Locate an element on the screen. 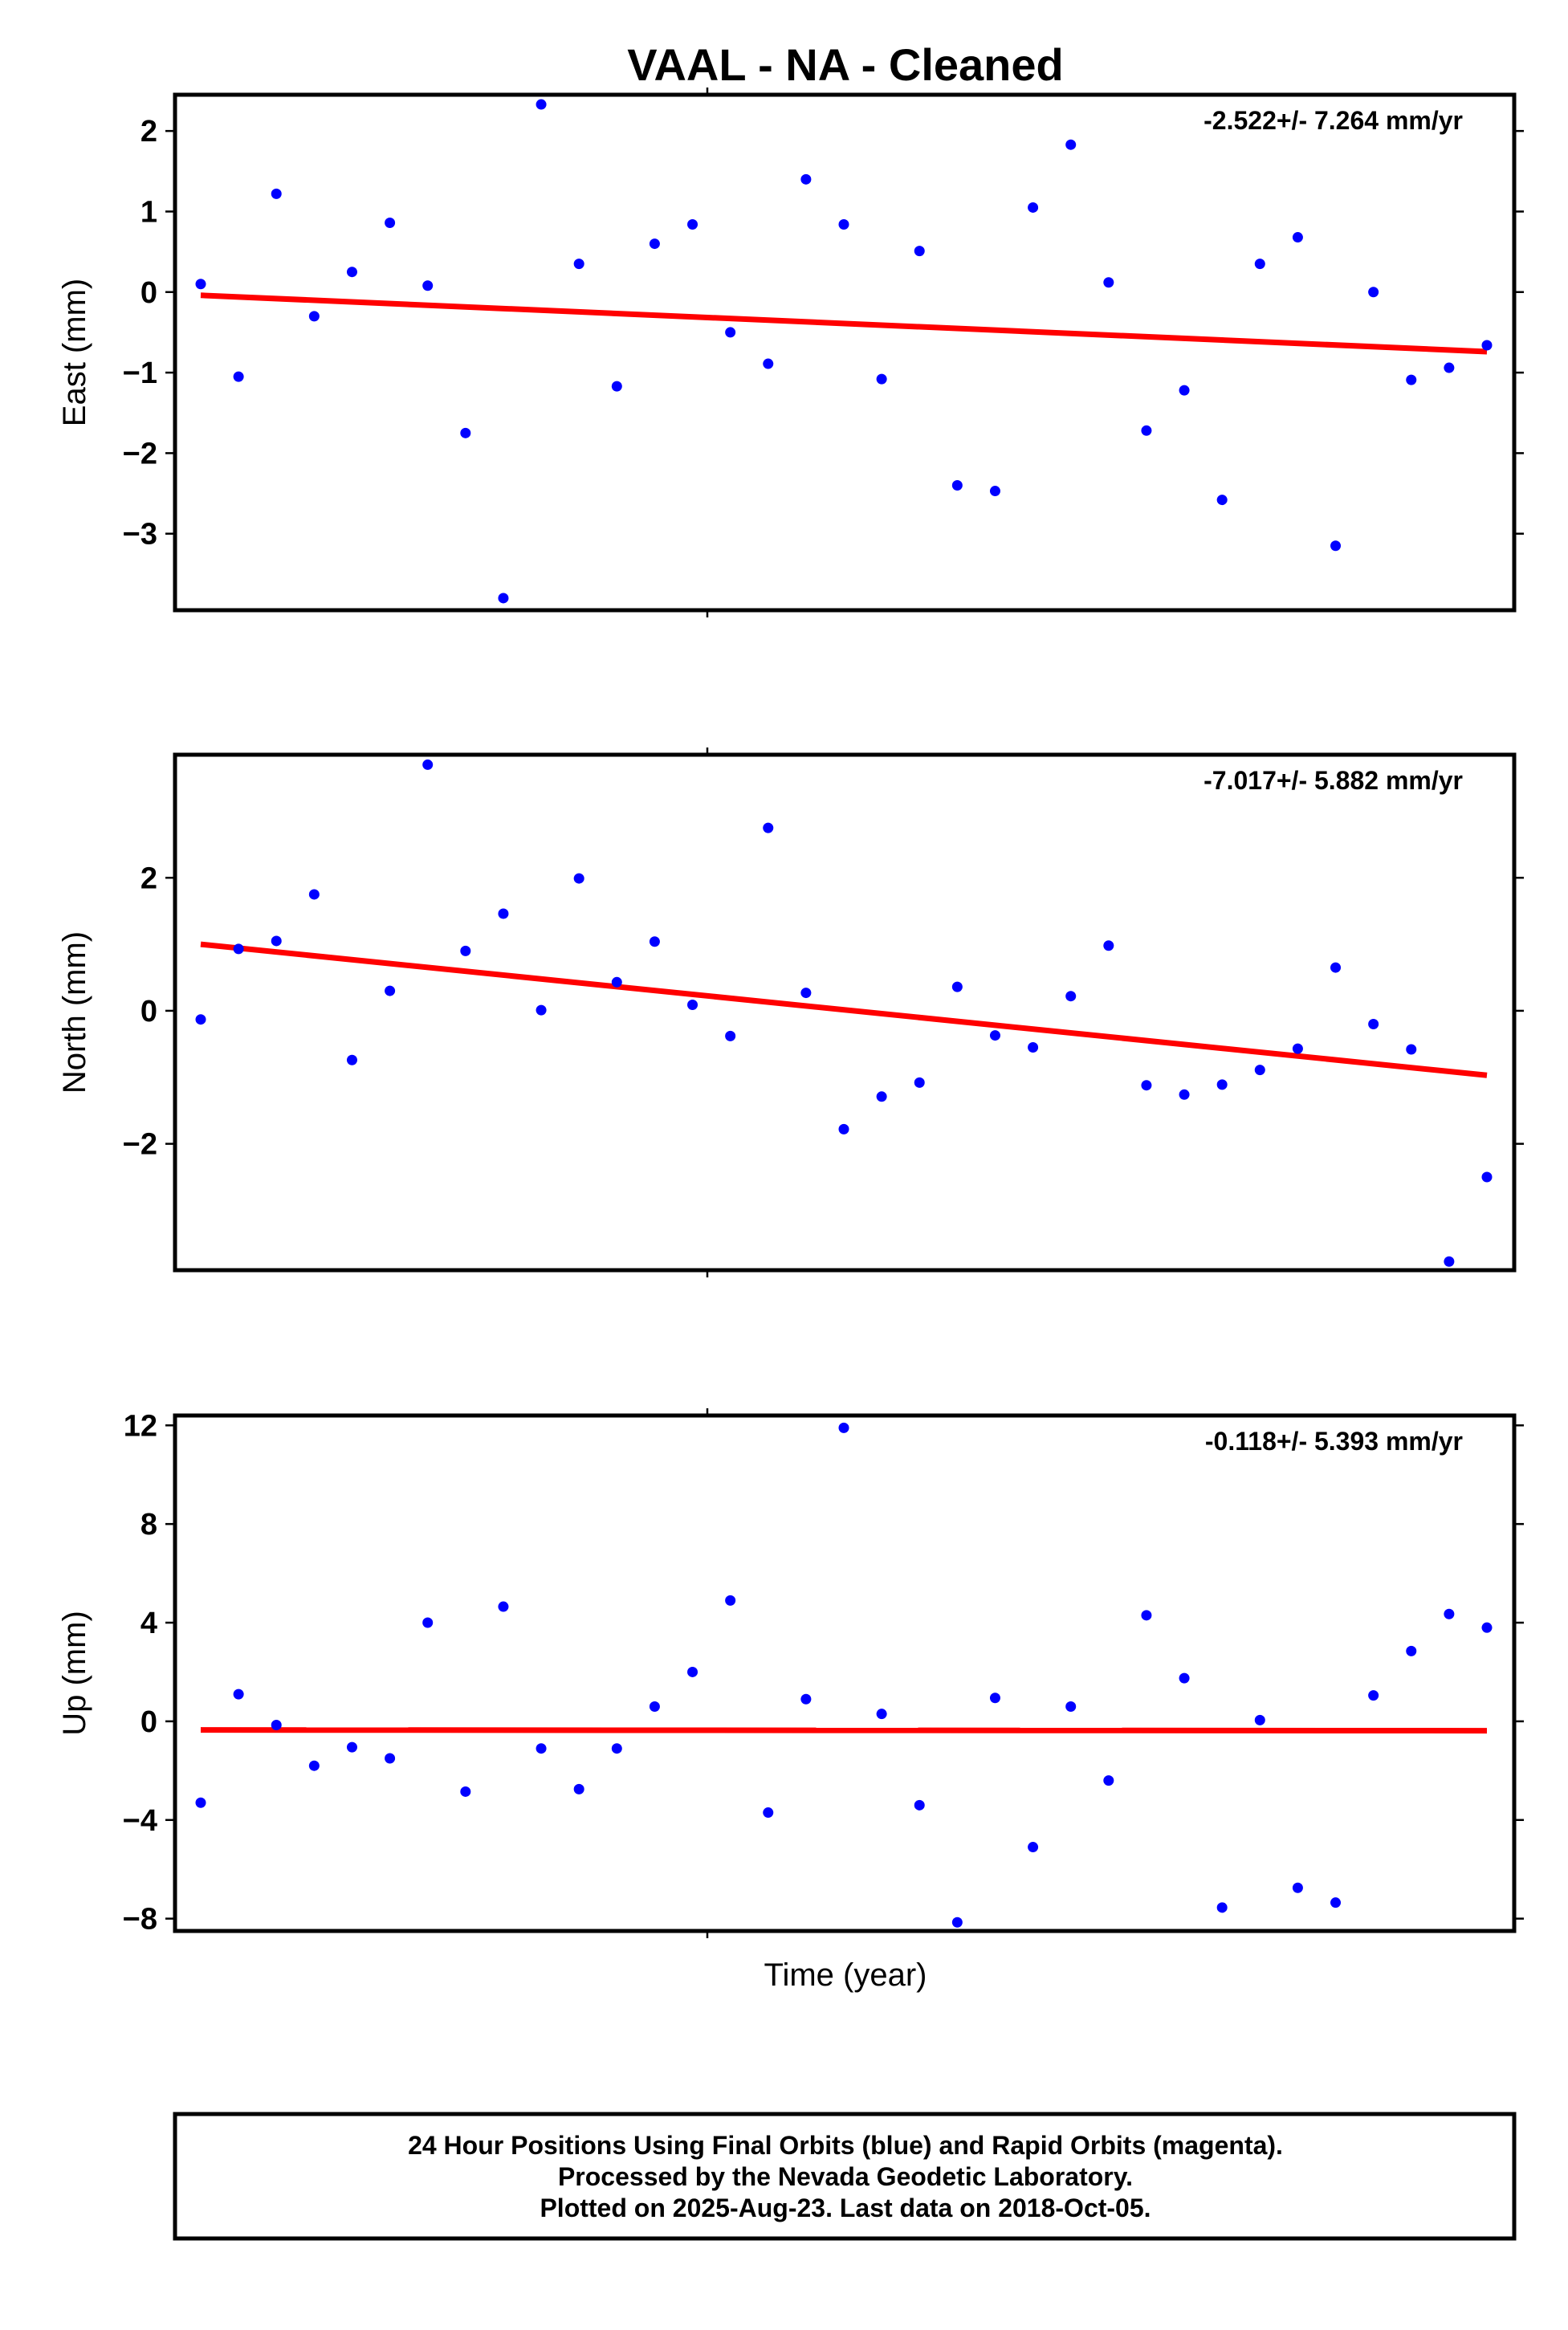  rate-label: -0.118+/- 5.393 mm/yr is located at coordinates (1334, 1441).